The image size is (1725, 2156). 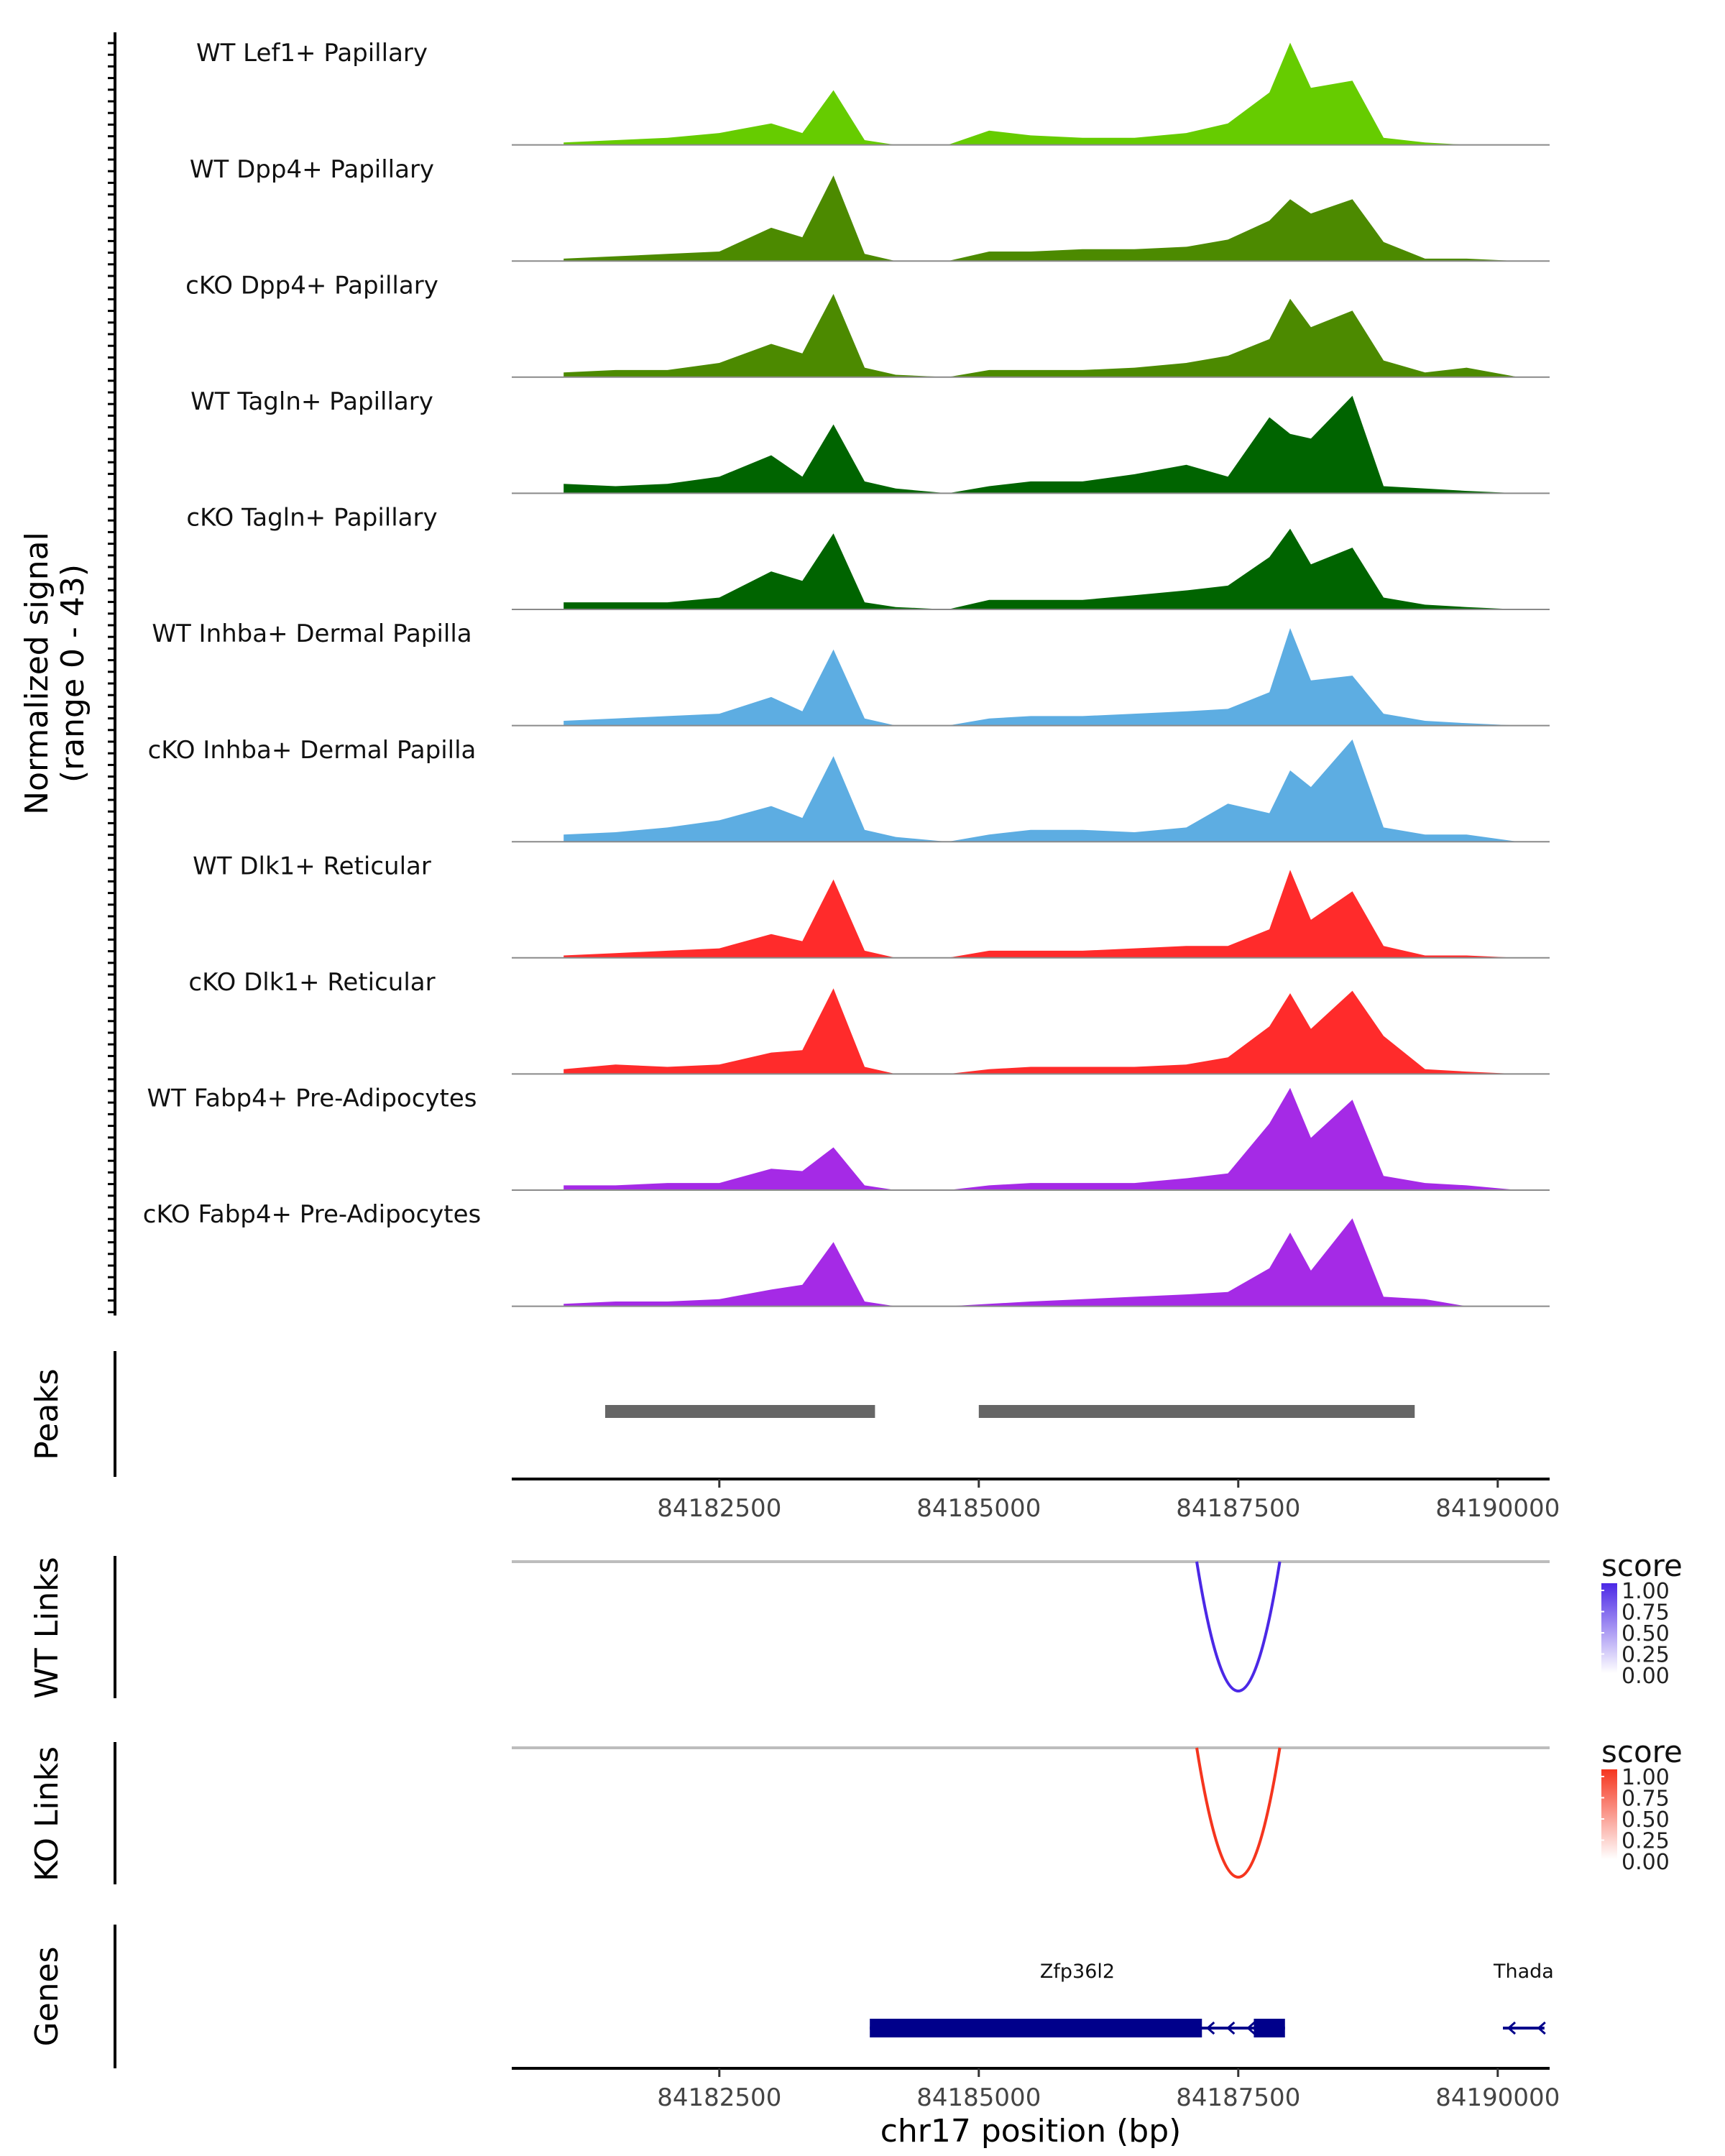 What do you see at coordinates (312, 866) in the screenshot?
I see `coverage-track-label: WT Dlk1+ Reticular` at bounding box center [312, 866].